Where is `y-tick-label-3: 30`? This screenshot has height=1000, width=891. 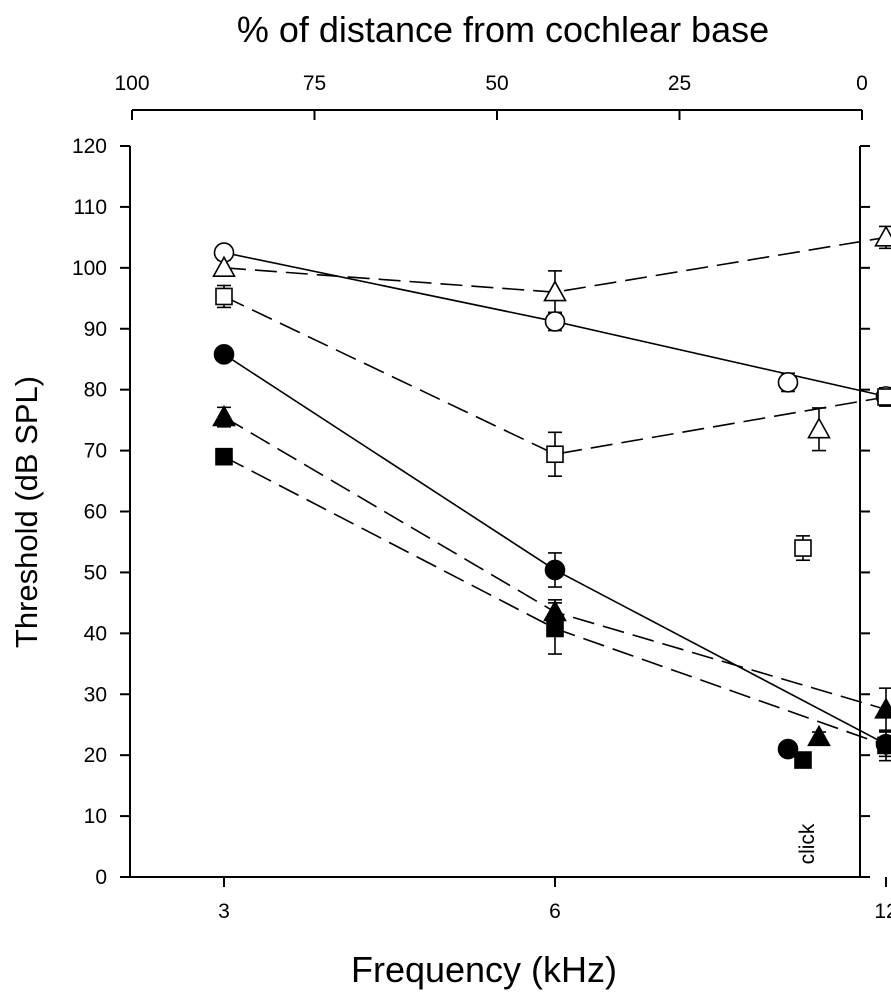
y-tick-label-3: 30 is located at coordinates (95, 694).